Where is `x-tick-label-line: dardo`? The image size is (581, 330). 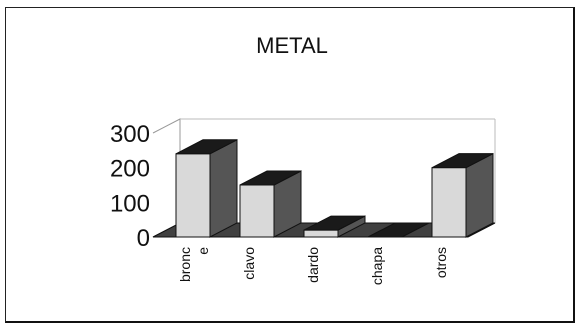
x-tick-label-line: dardo is located at coordinates (313, 265).